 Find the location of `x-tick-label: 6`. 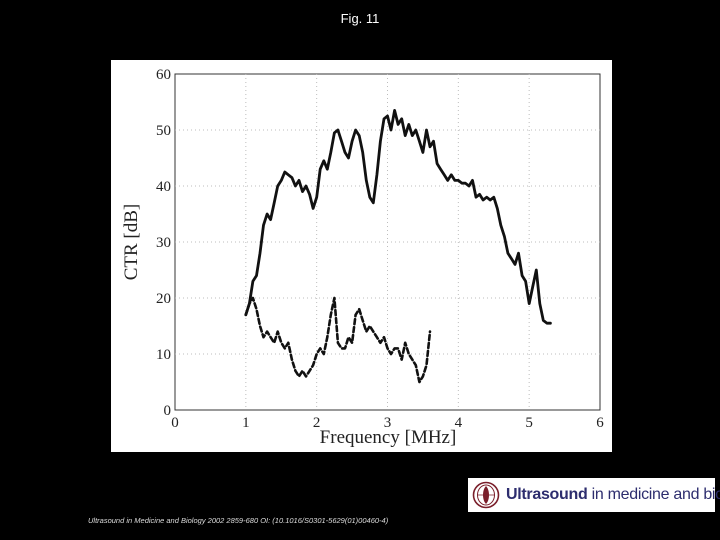

x-tick-label: 6 is located at coordinates (600, 423).